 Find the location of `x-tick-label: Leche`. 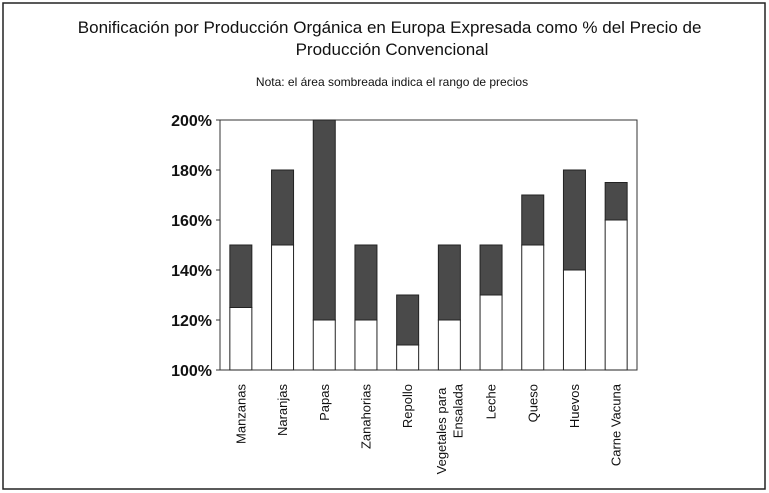

x-tick-label: Leche is located at coordinates (491, 401).